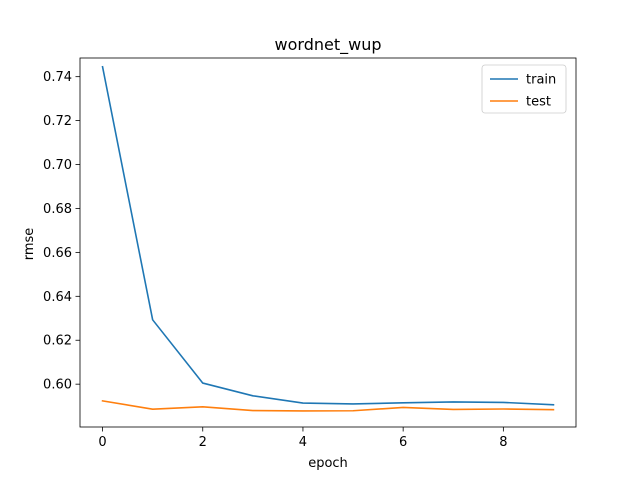 This screenshot has height=480, width=640. What do you see at coordinates (503, 442) in the screenshot?
I see `x-tick-label: 8` at bounding box center [503, 442].